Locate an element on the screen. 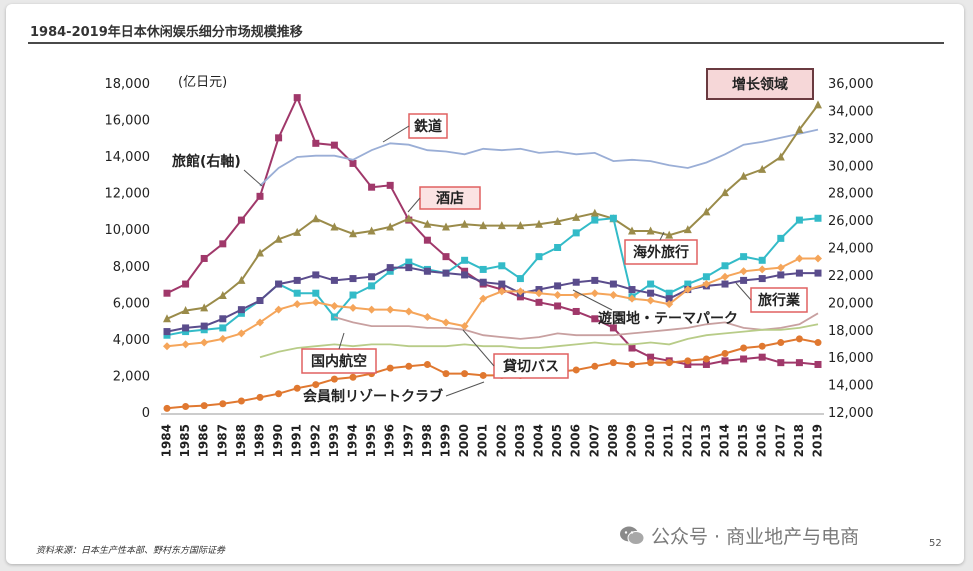 This screenshot has height=571, width=973. bus-leader is located at coordinates (478, 348).